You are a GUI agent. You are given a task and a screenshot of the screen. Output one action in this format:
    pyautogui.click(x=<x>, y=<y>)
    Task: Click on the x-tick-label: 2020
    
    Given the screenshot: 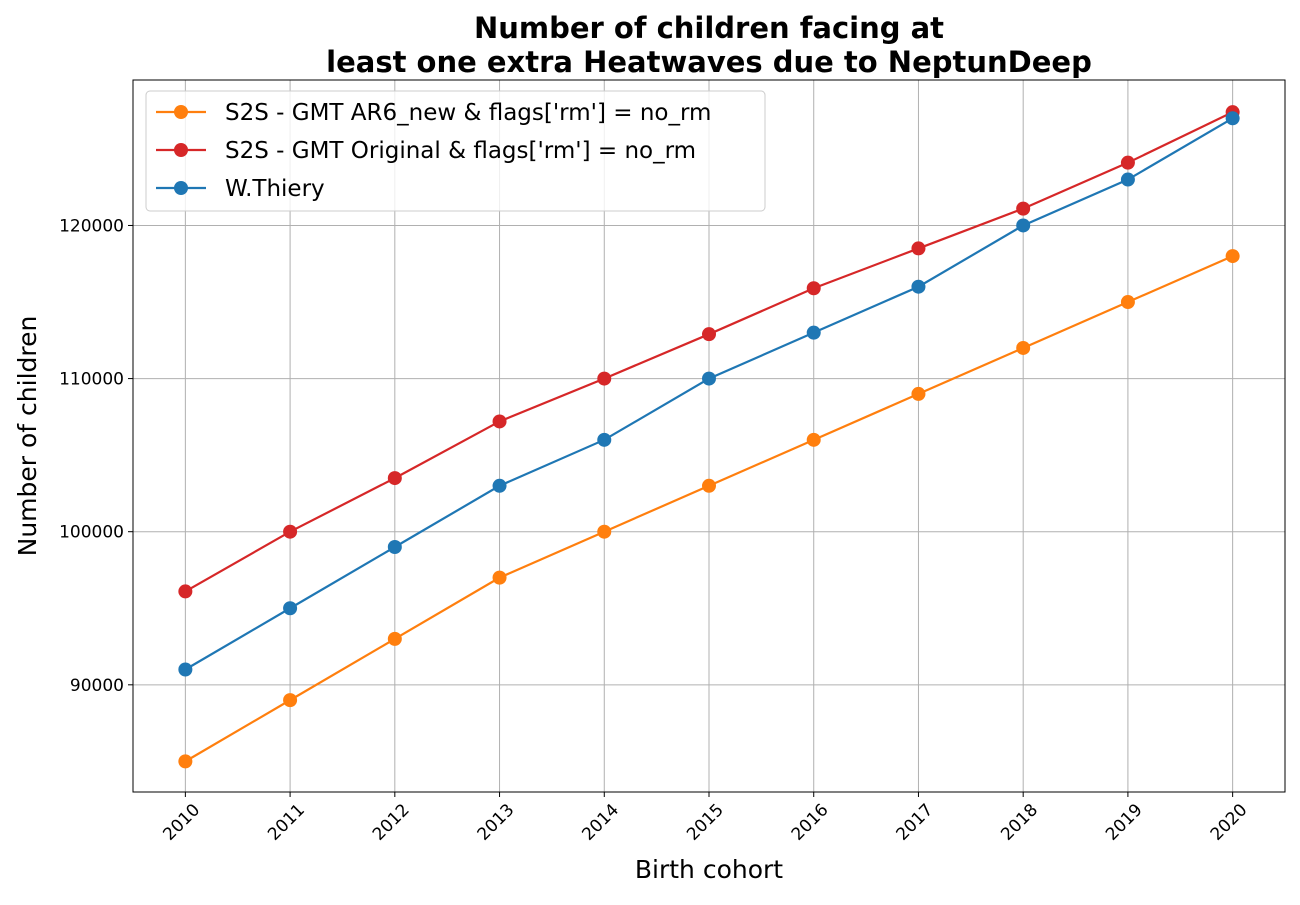 What is the action you would take?
    pyautogui.click(x=1229, y=822)
    